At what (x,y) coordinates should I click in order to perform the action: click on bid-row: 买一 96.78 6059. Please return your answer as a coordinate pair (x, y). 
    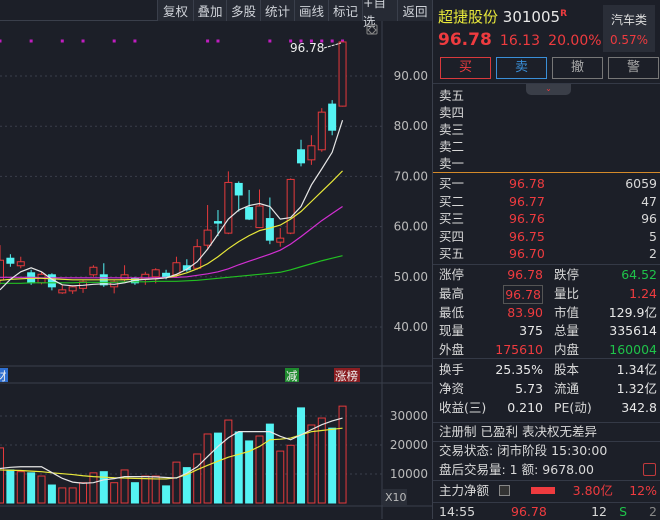
    Looking at the image, I should click on (548, 183).